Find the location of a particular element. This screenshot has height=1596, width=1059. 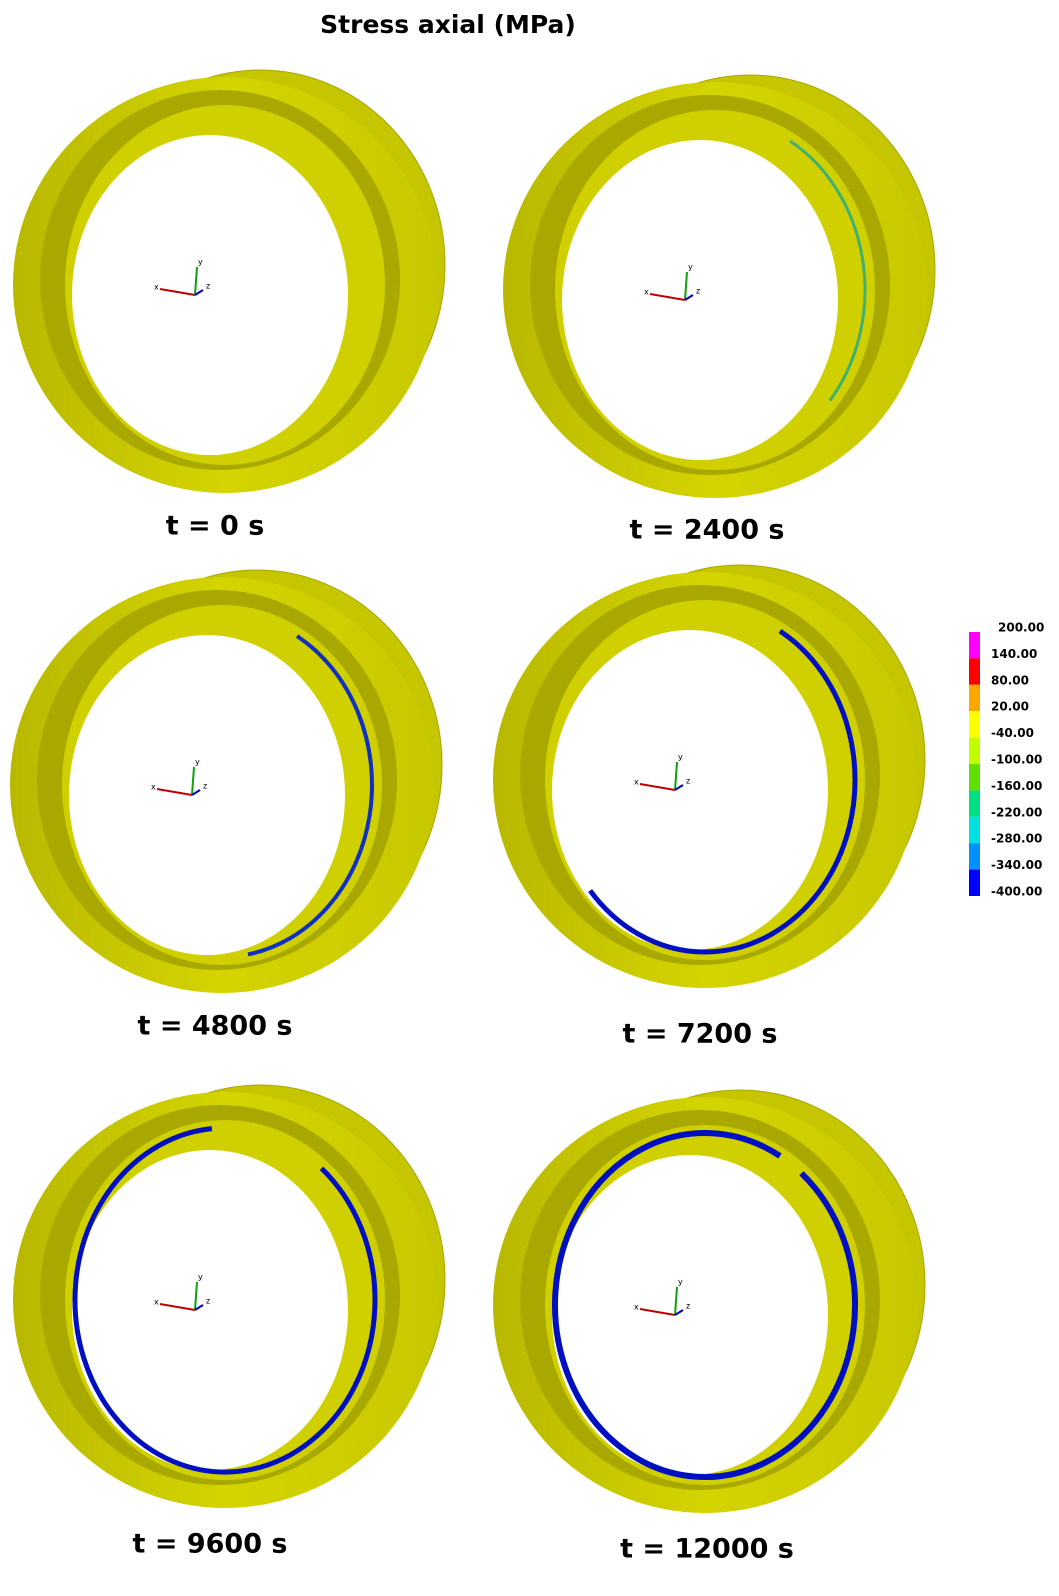

colorbar-label: -340.00 is located at coordinates (1016, 865).